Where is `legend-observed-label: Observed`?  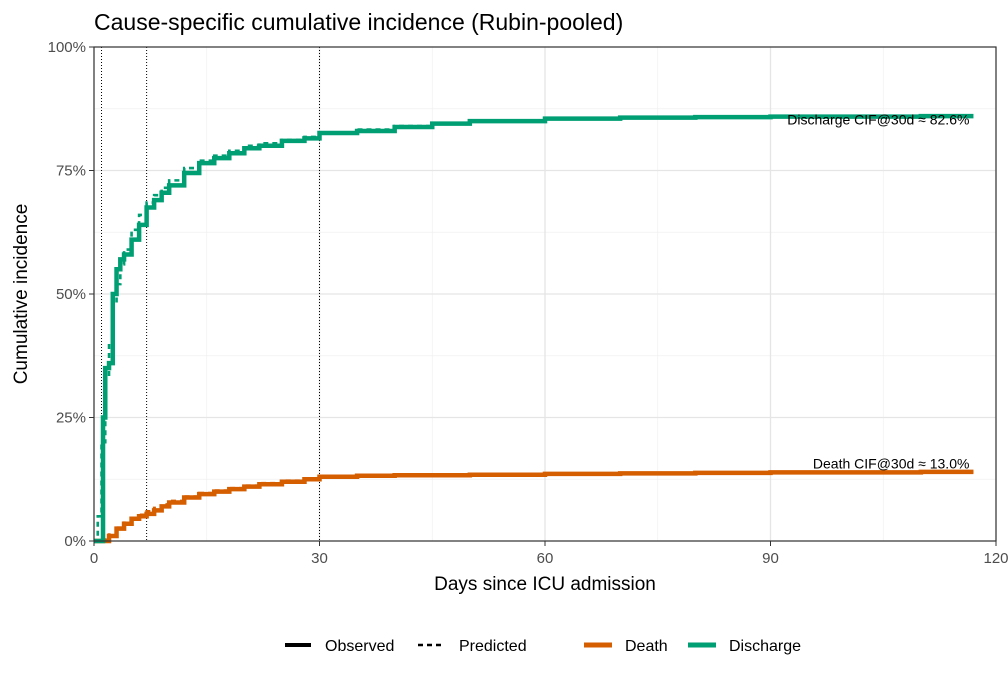 legend-observed-label: Observed is located at coordinates (359, 646).